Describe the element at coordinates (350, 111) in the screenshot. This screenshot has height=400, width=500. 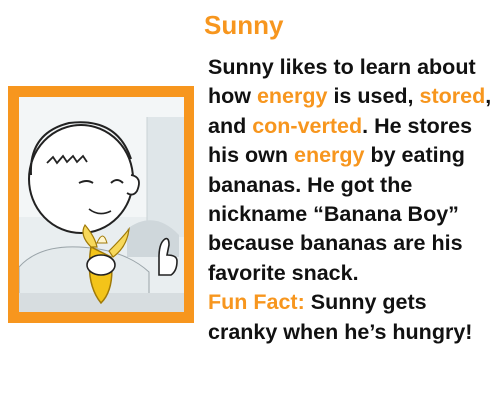
I see `bio-text: , and` at that location.